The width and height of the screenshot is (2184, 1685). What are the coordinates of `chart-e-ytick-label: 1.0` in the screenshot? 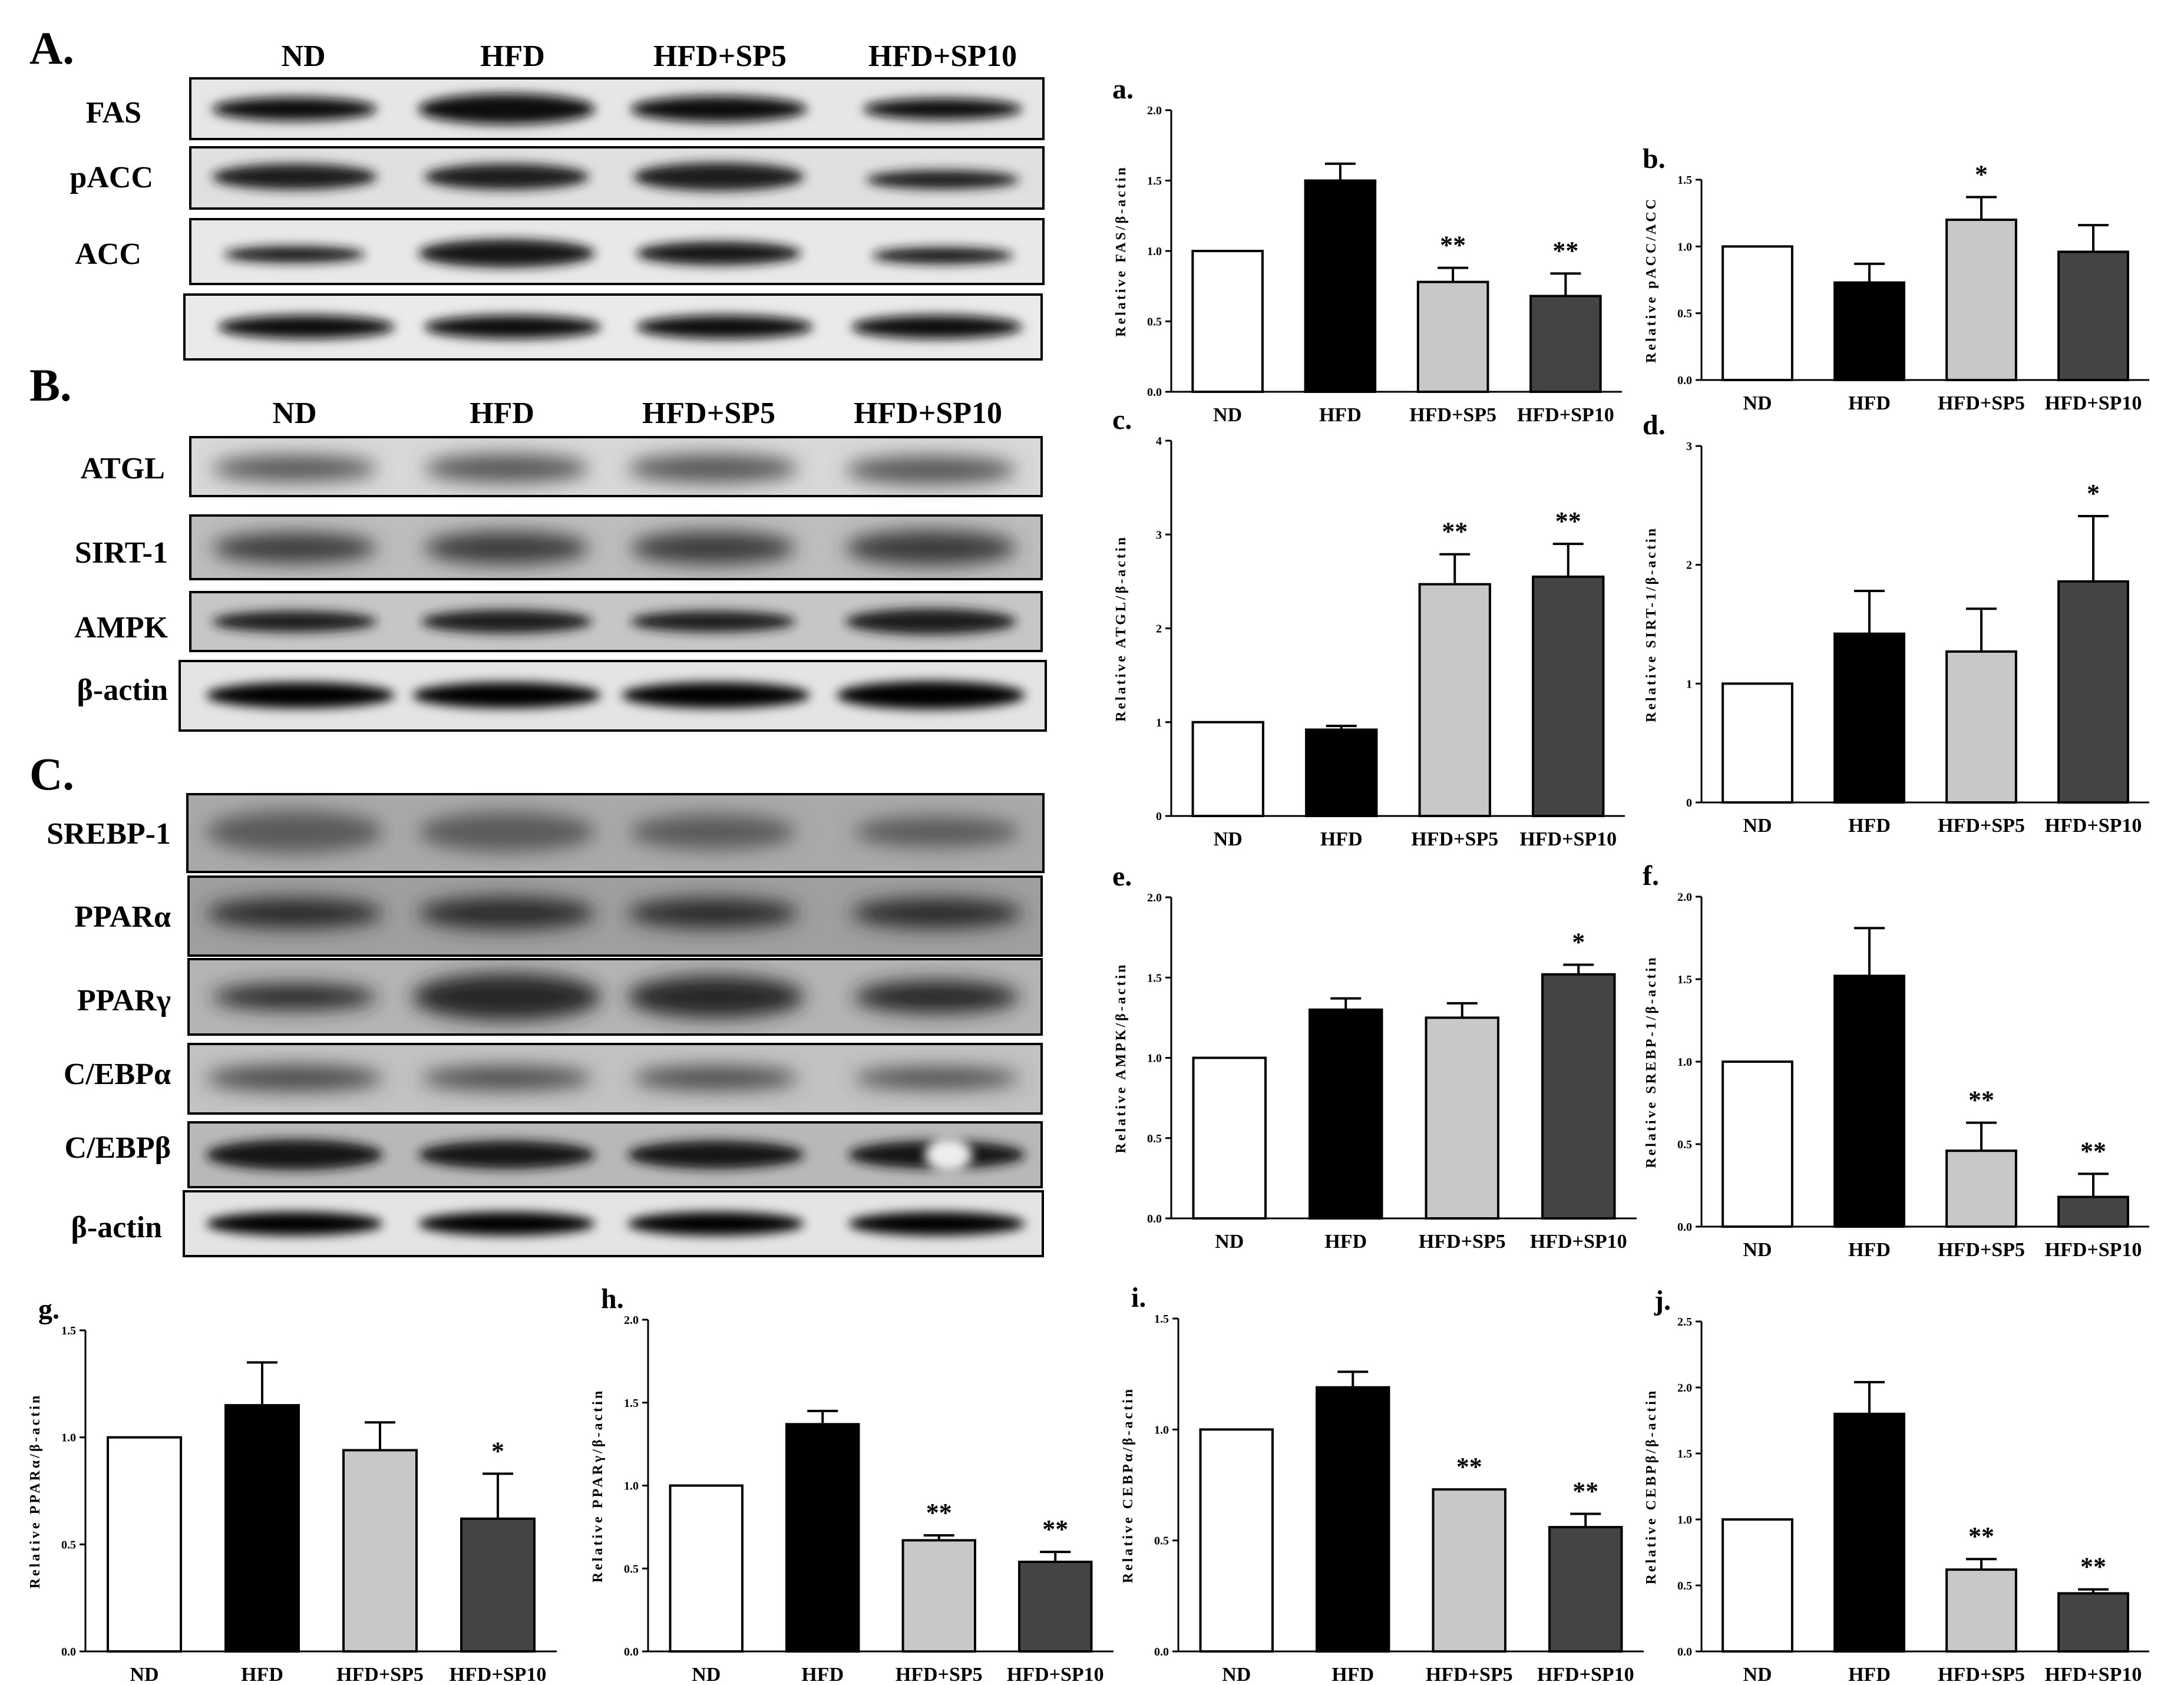 It's located at (1154, 1058).